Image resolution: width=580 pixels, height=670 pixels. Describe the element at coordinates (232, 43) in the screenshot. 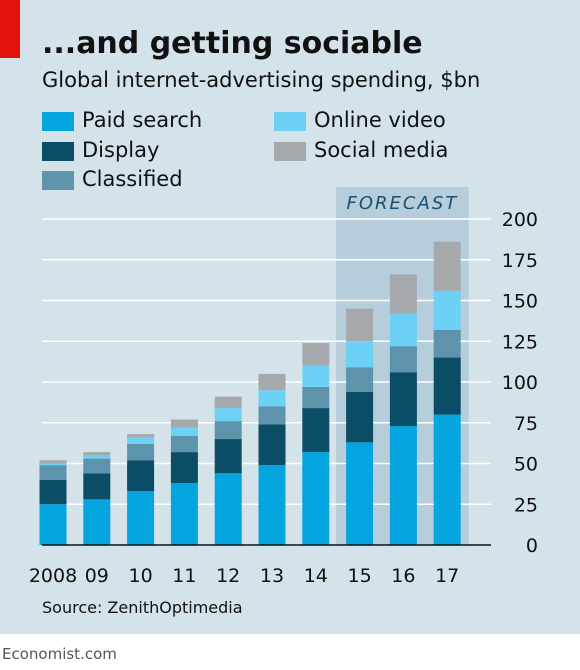

I see `chart-title: ...and getting sociable` at that location.